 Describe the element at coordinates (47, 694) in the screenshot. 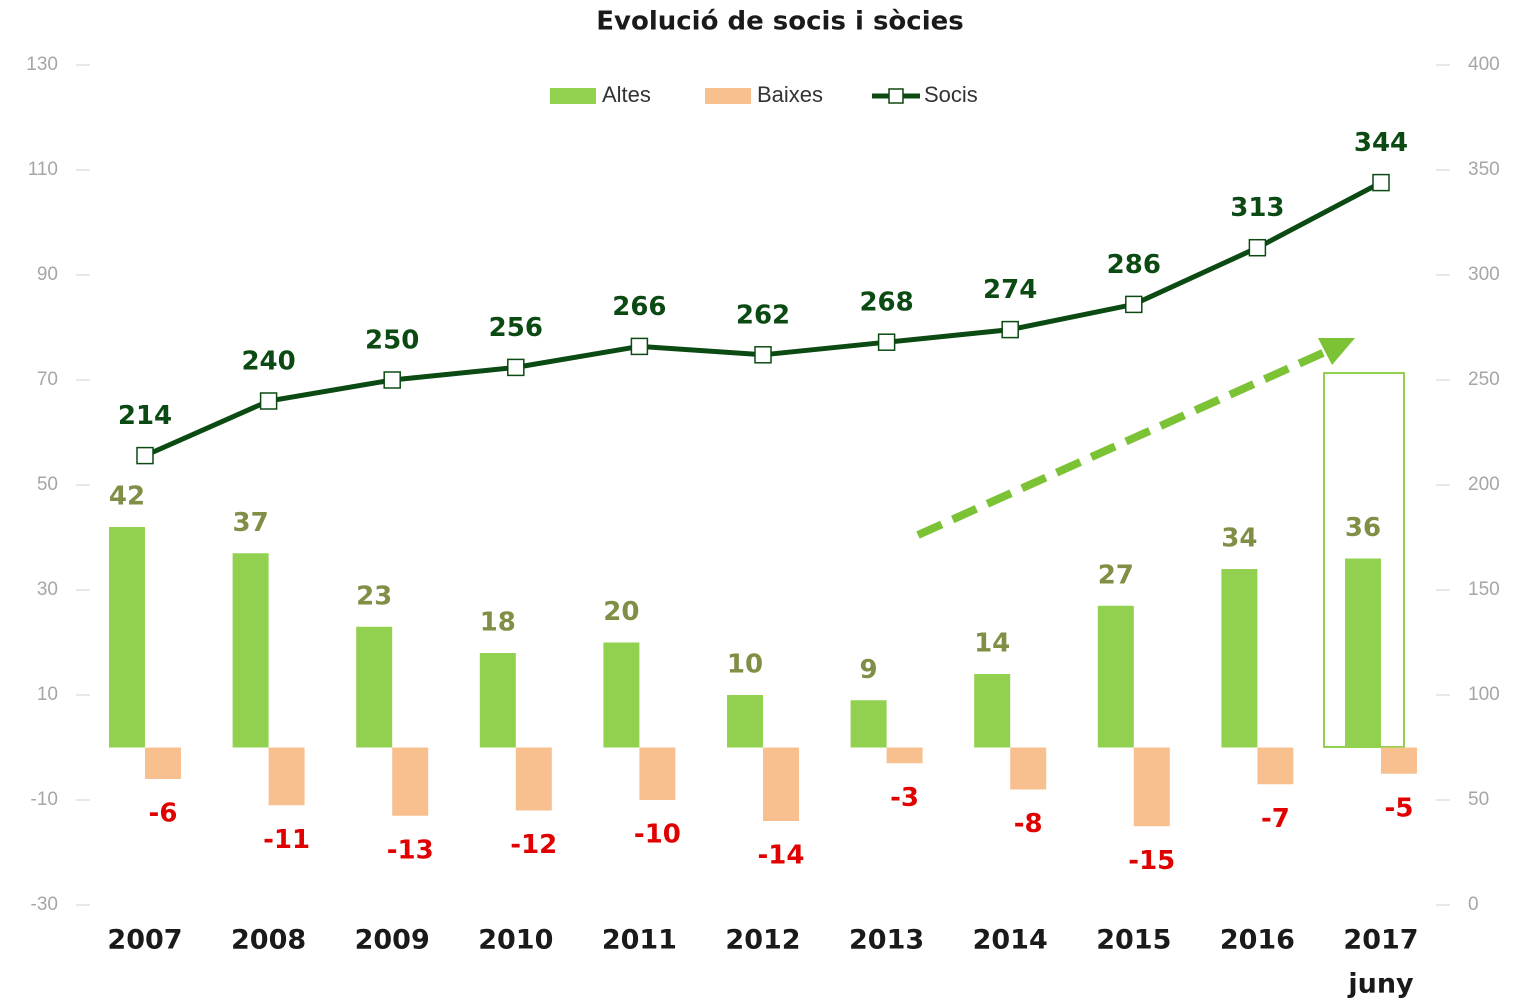

I see `y-tick-label: 10` at that location.